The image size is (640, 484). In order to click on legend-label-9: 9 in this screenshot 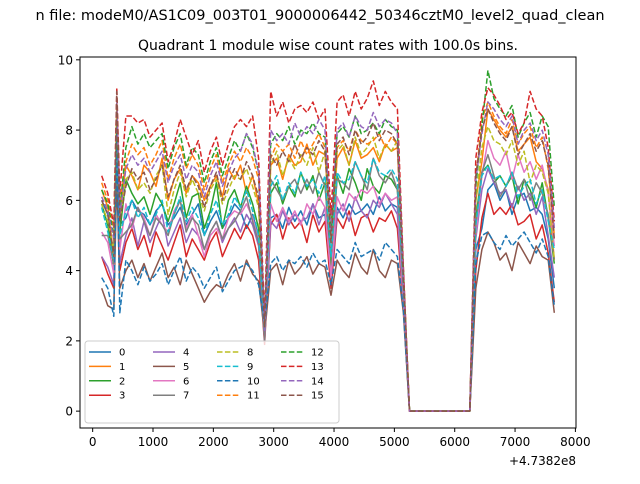, I will do `click(250, 367)`.